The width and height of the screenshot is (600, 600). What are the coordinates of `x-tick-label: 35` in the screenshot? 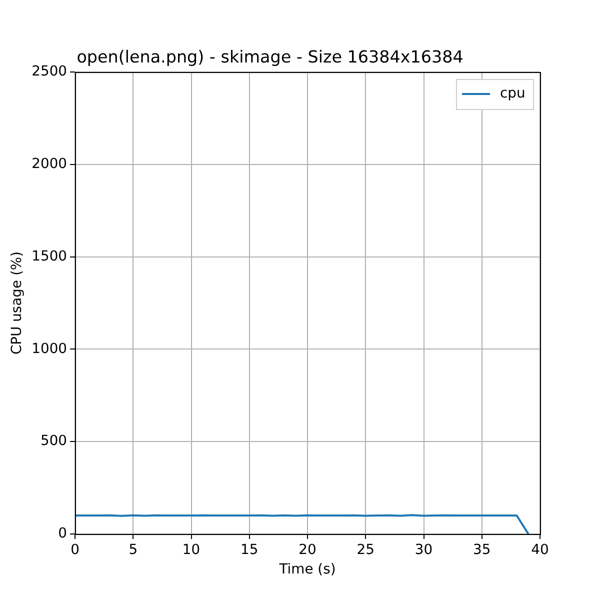 It's located at (482, 550).